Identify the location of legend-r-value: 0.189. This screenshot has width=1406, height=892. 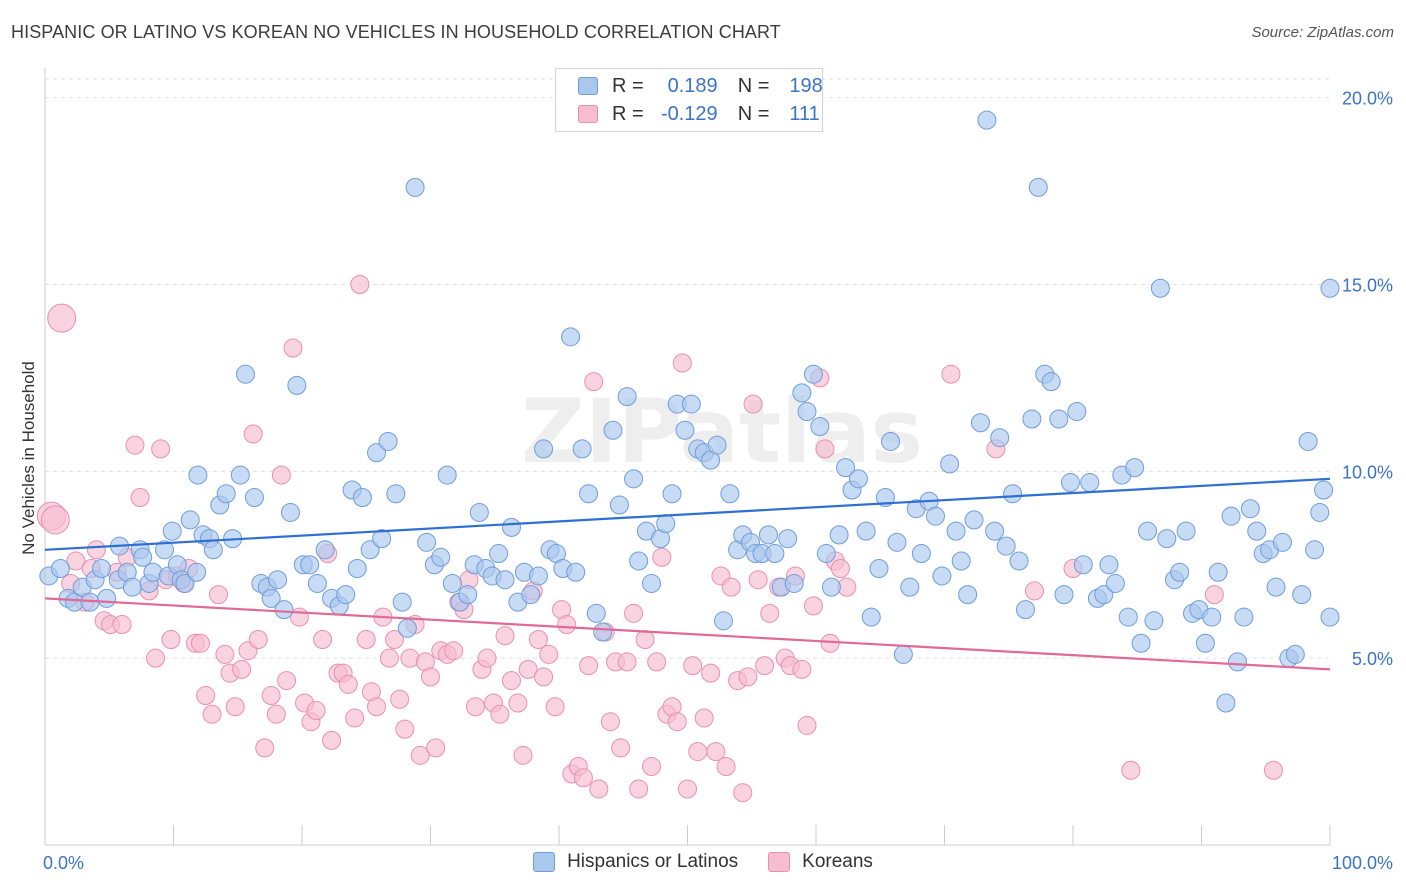
(692, 85).